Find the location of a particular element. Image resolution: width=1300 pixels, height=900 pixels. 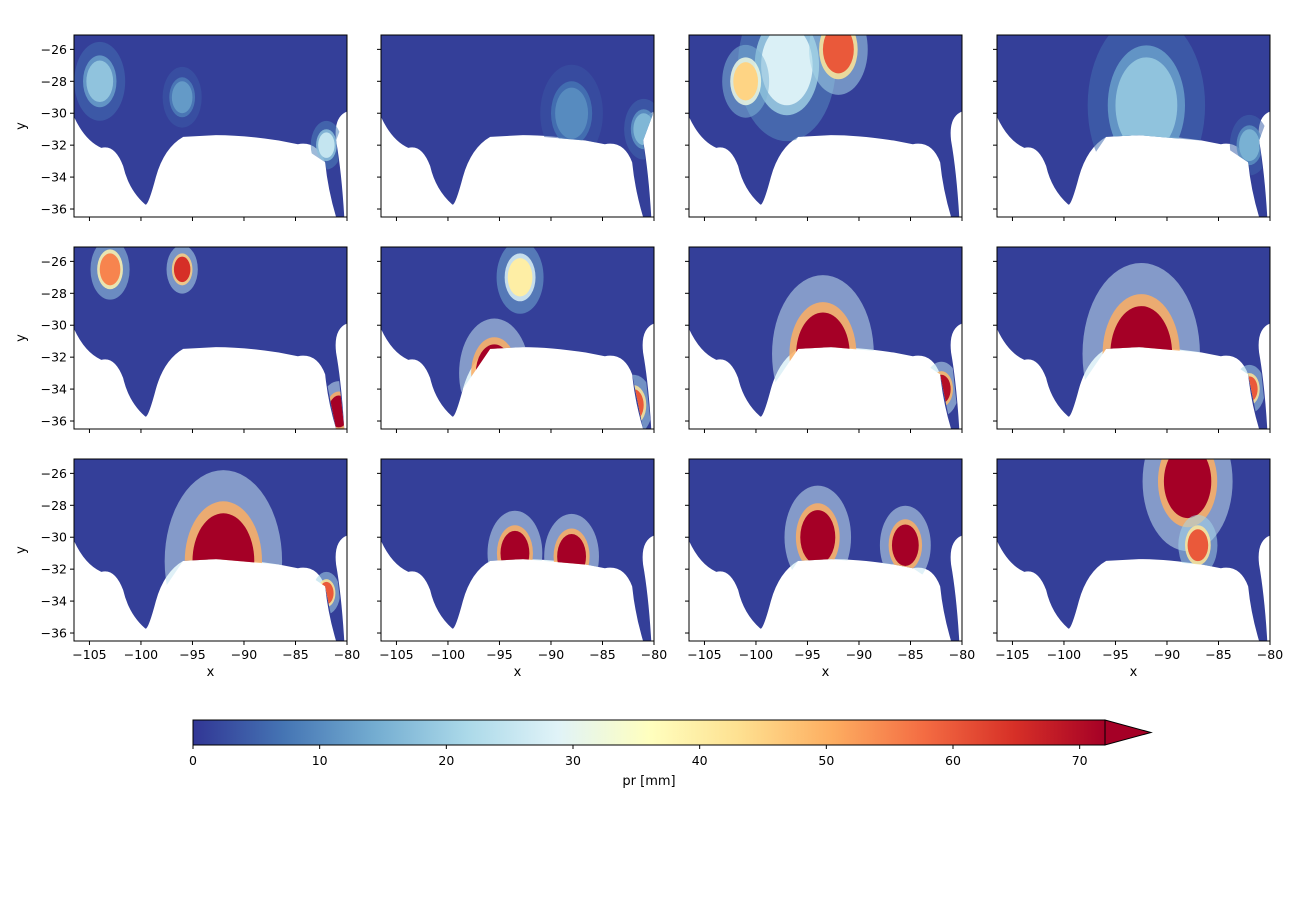

colorbar-tick-label: 0 is located at coordinates (193, 760).